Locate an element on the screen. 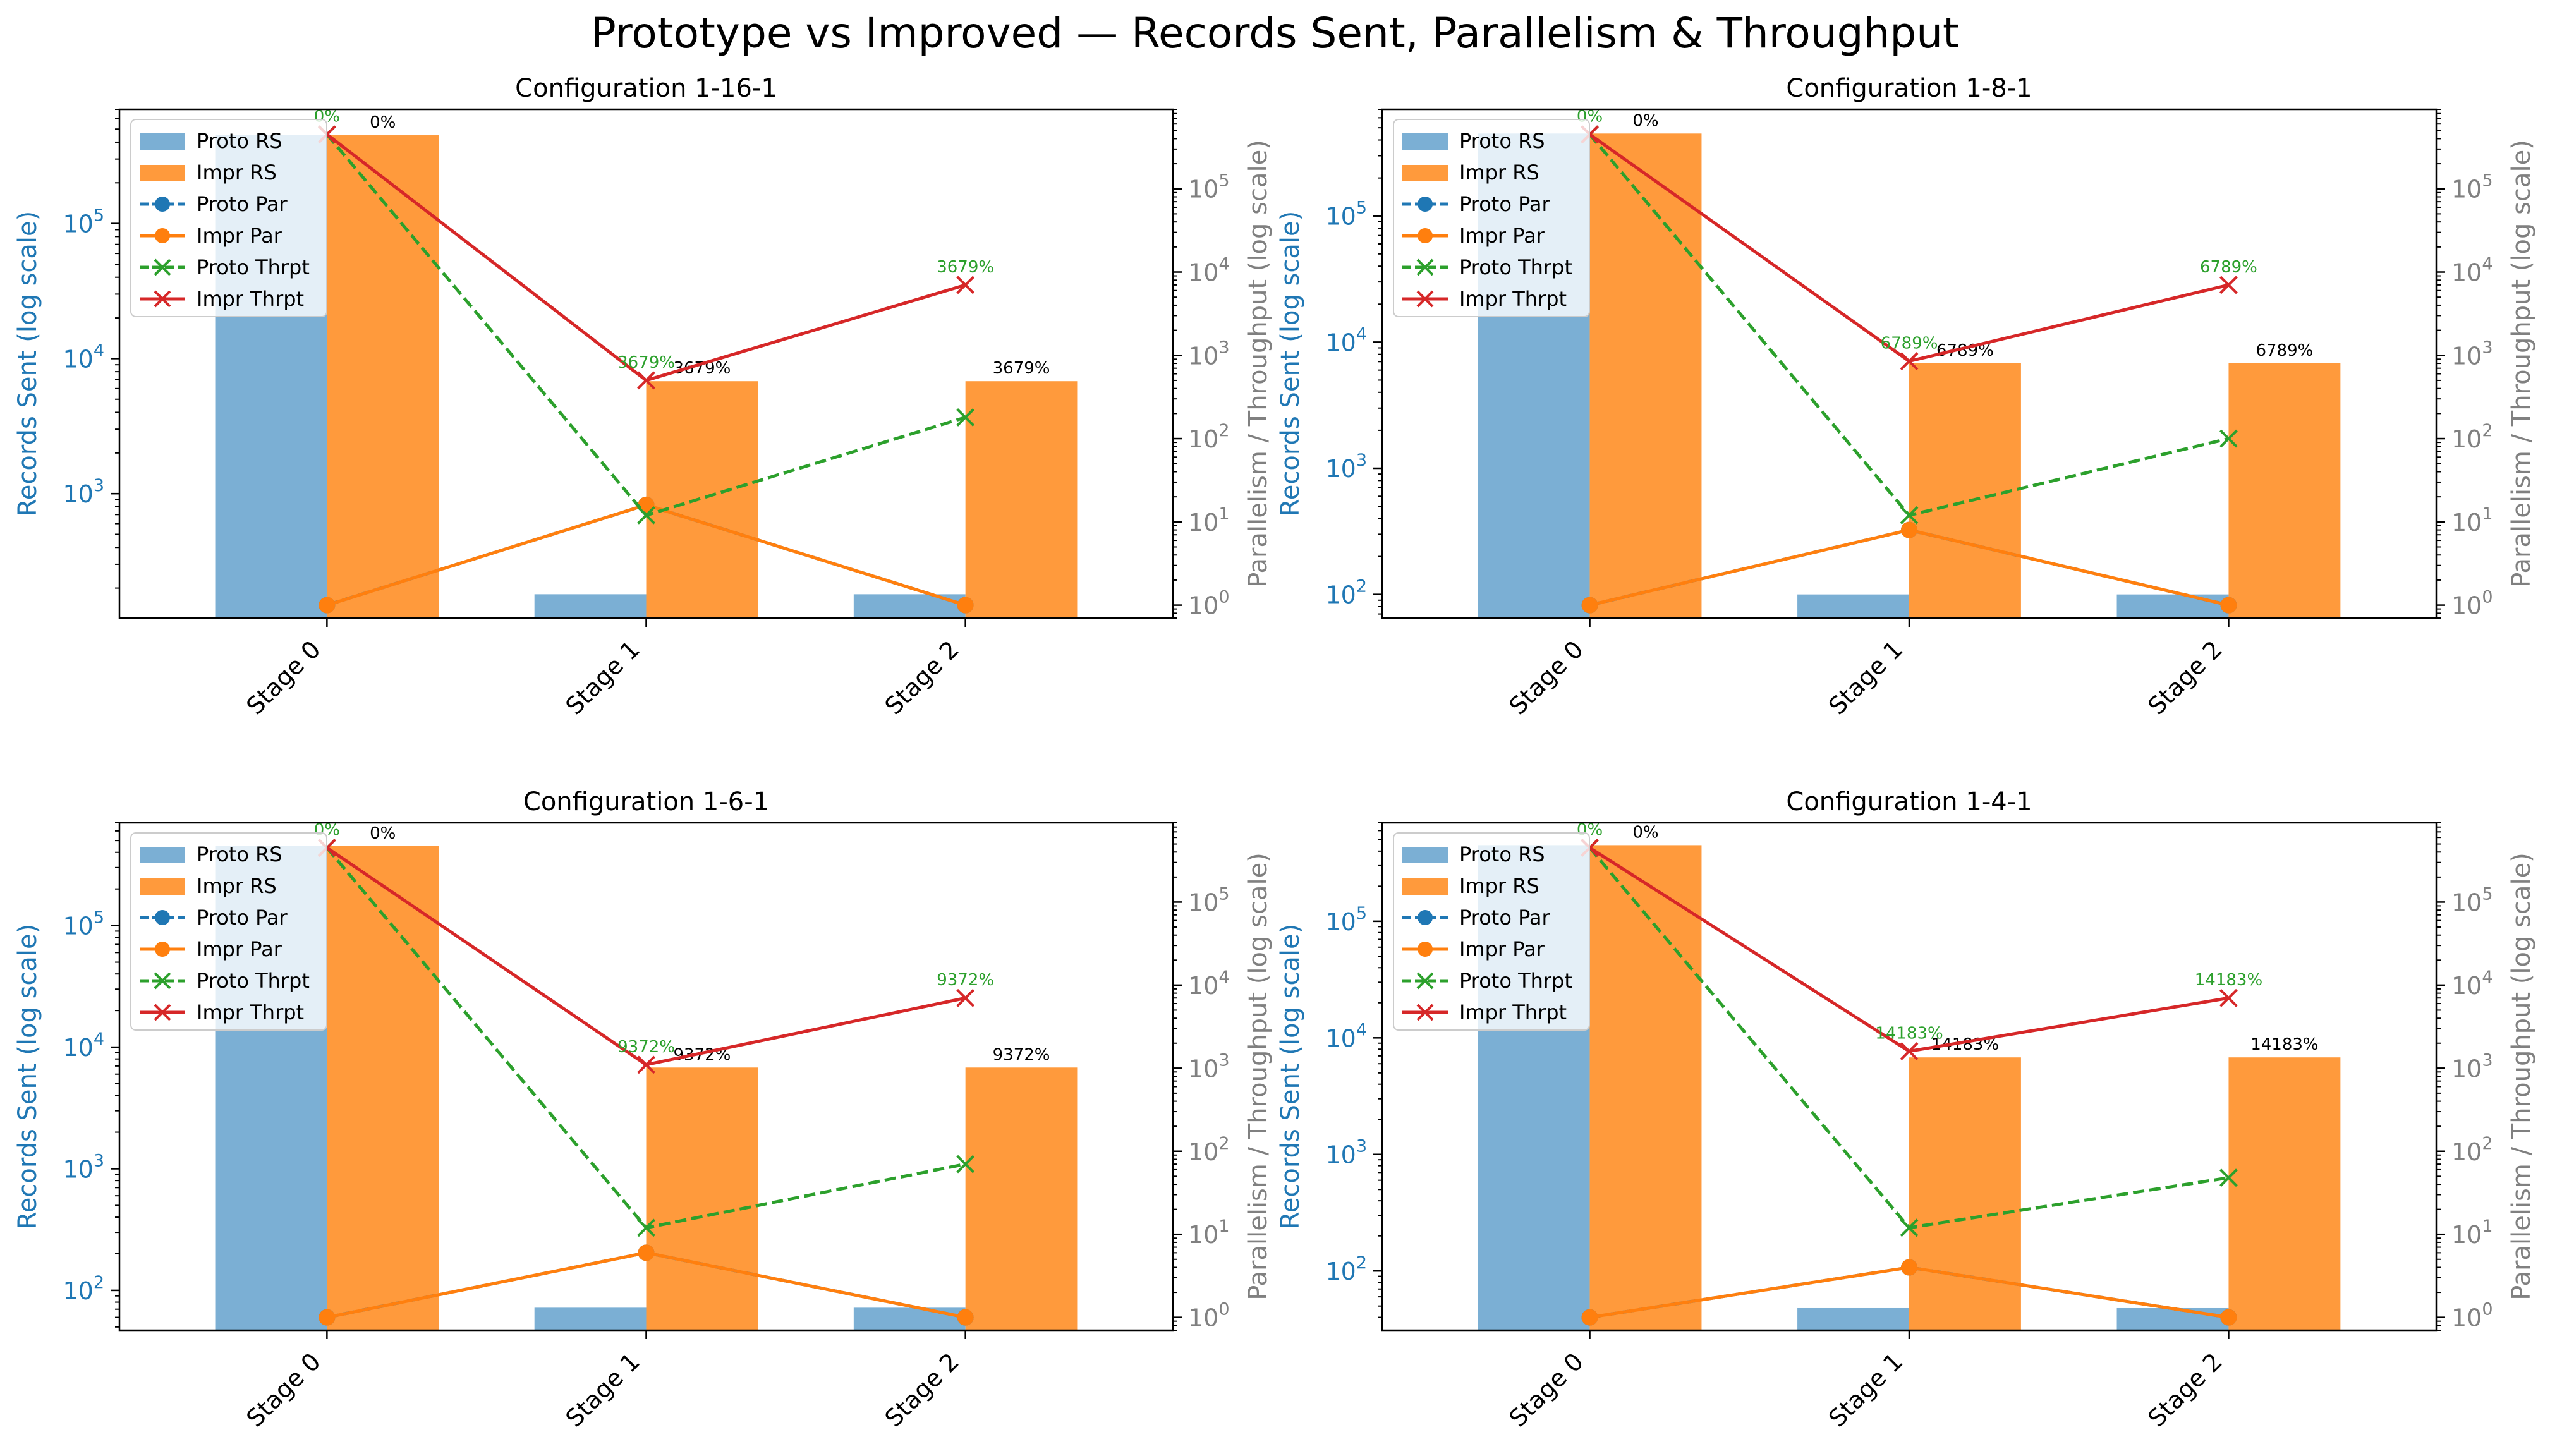 Image resolution: width=2550 pixels, height=1456 pixels. legend-label: Impr Thrpt is located at coordinates (250, 299).